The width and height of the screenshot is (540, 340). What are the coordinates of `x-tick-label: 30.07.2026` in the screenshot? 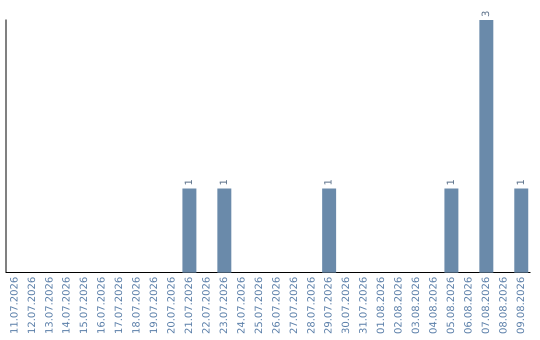 It's located at (346, 305).